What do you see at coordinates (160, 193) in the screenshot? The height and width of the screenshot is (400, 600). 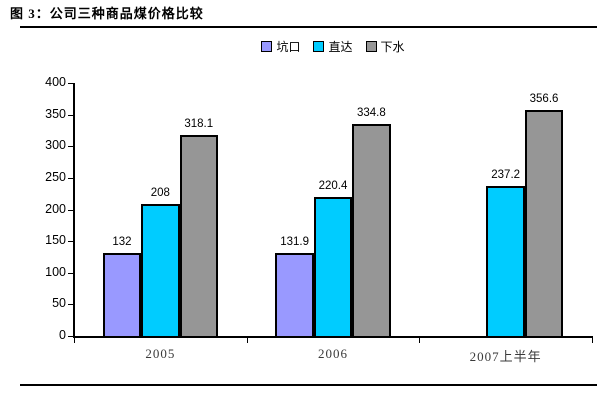 I see `bar-value-label: 208` at bounding box center [160, 193].